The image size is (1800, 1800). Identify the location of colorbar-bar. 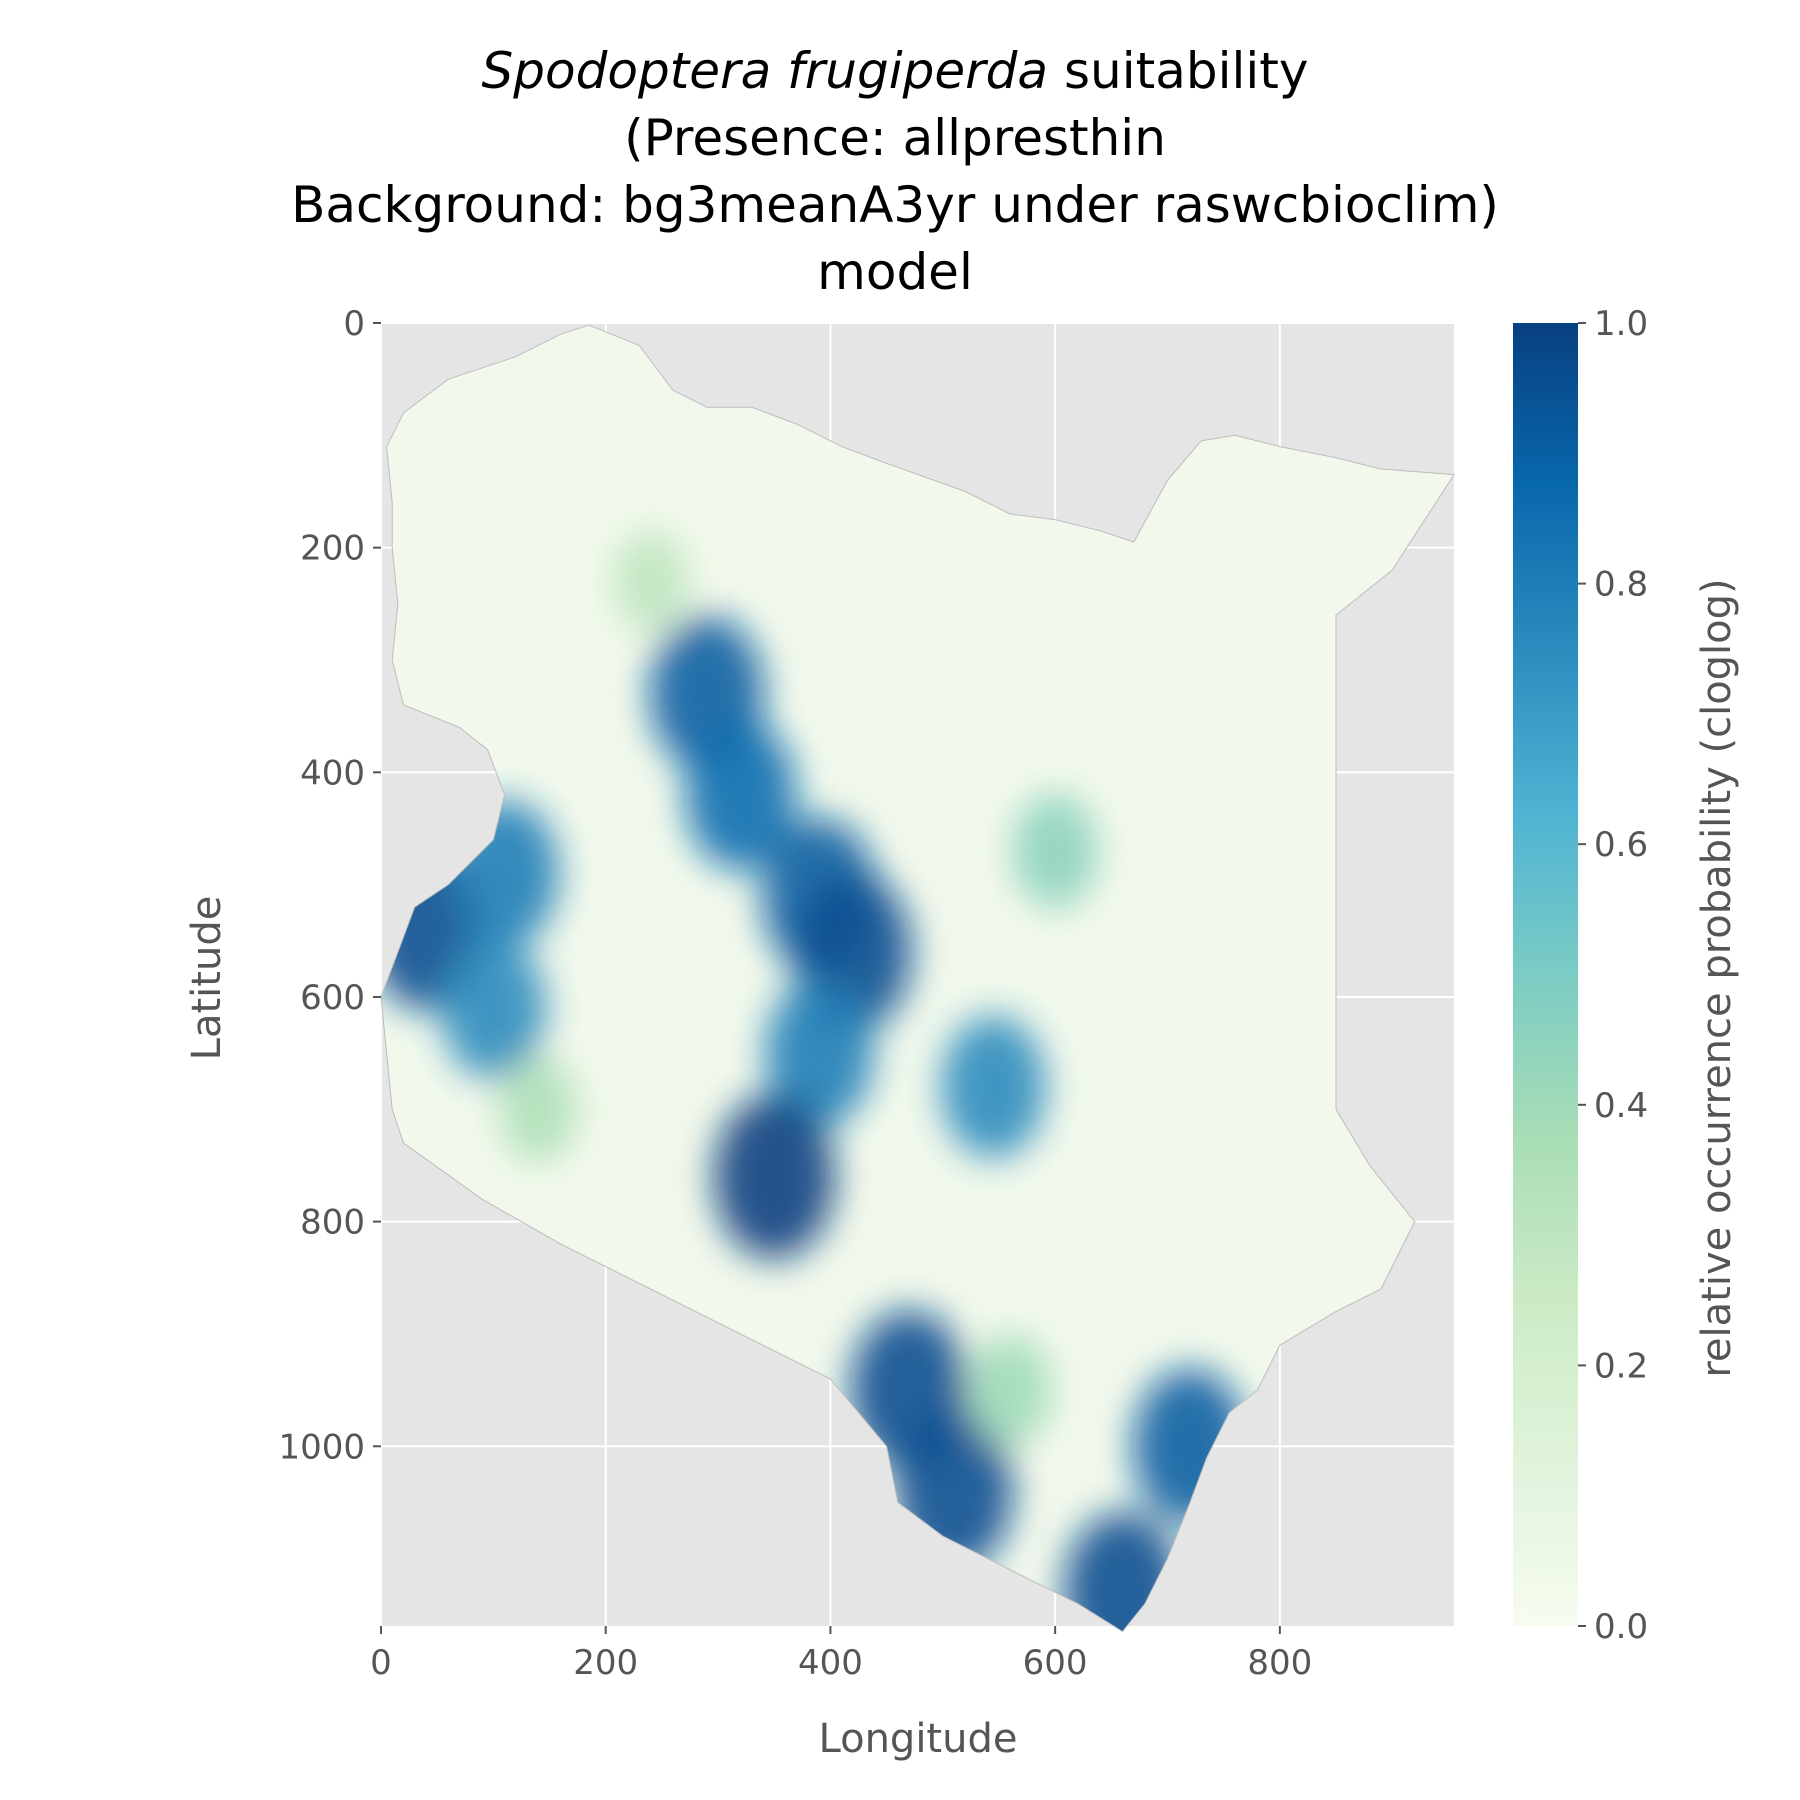
(1545, 974).